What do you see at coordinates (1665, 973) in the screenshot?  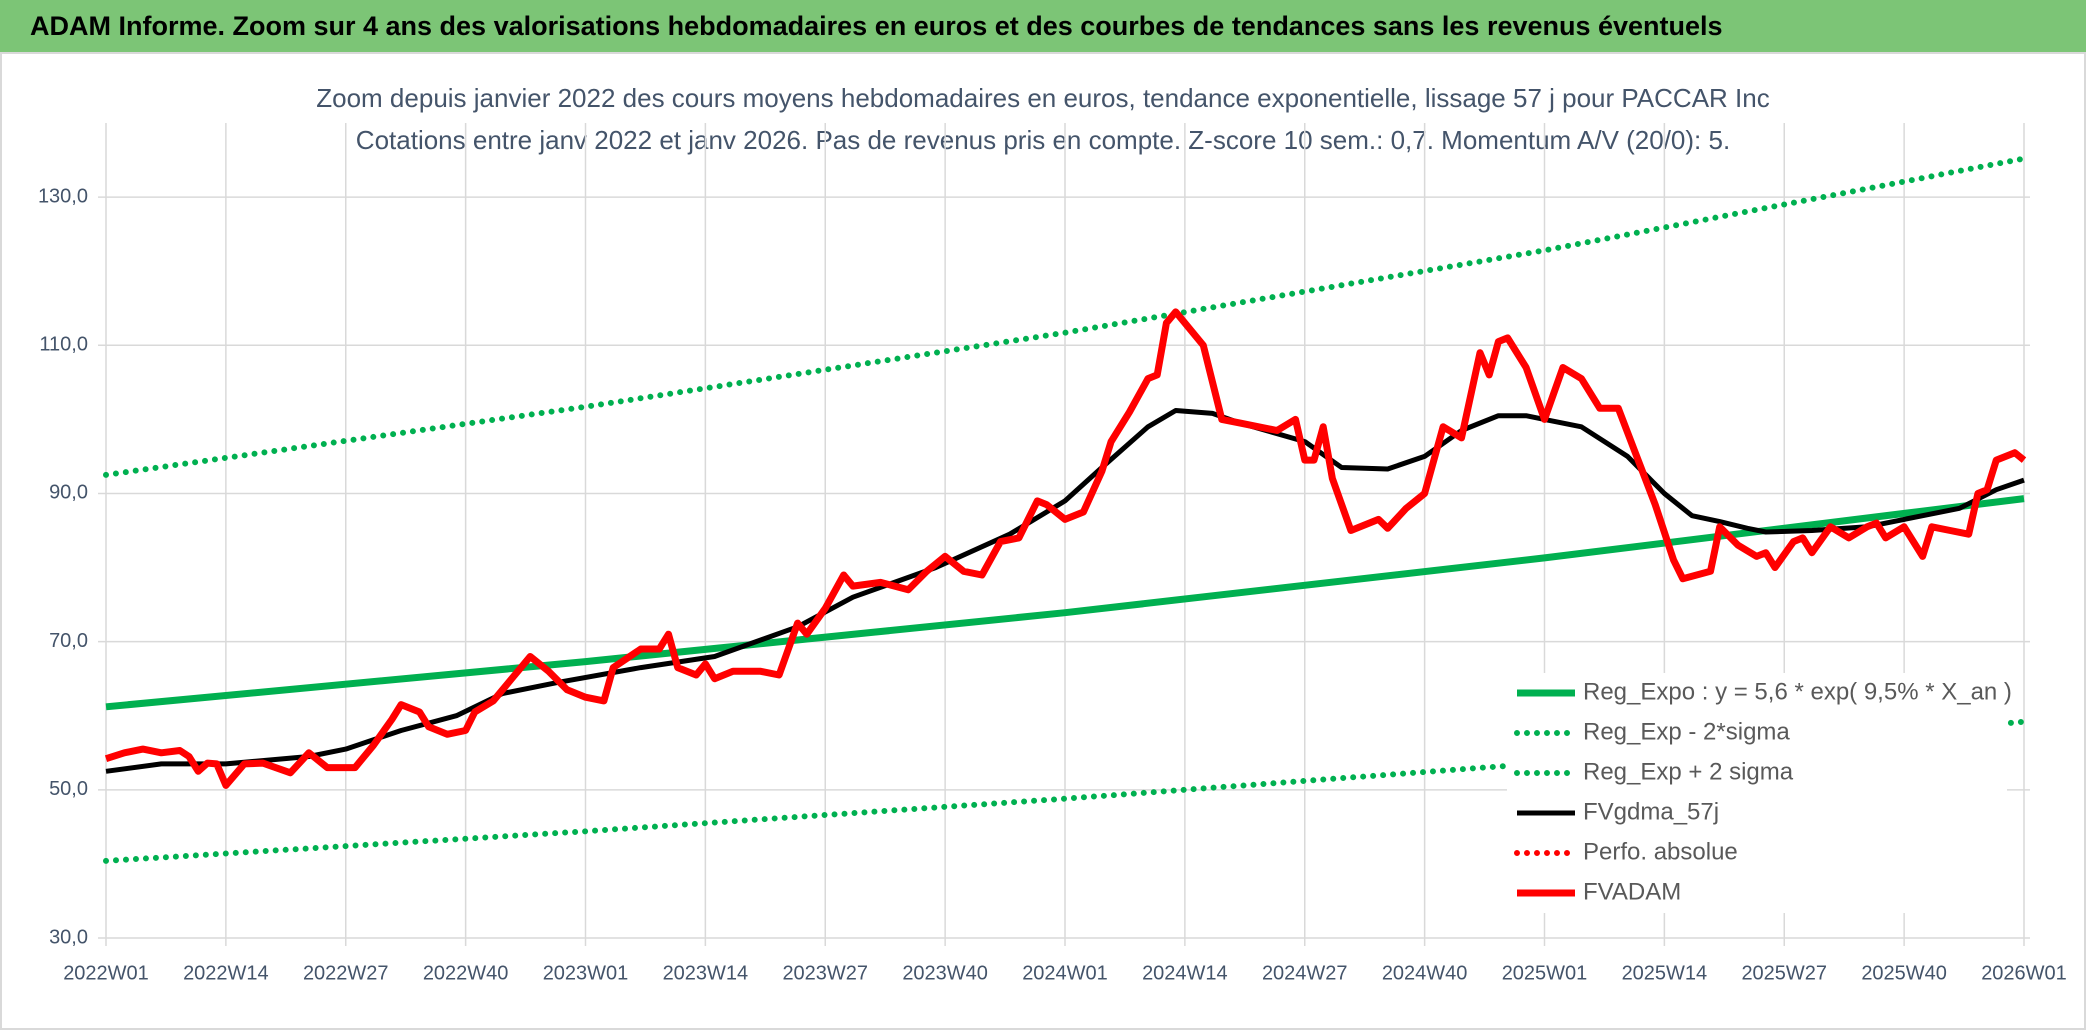 I see `x-tick-label: 2025W14` at bounding box center [1665, 973].